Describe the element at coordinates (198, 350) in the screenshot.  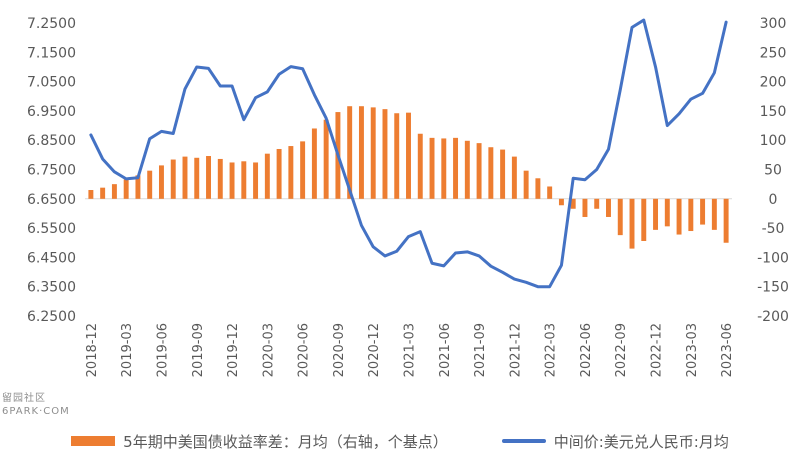
I see `x-tick-label: 2019-09` at that location.